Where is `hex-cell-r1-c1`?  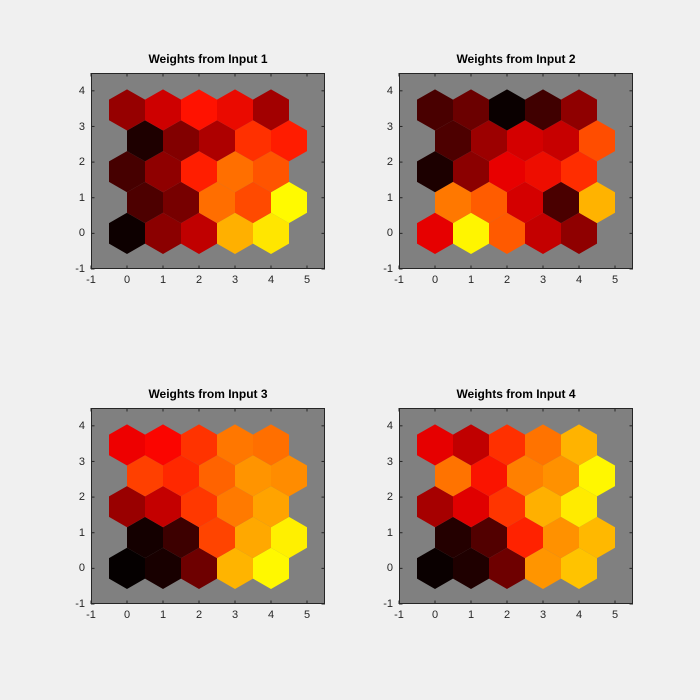 hex-cell-r1-c1 is located at coordinates (181, 202).